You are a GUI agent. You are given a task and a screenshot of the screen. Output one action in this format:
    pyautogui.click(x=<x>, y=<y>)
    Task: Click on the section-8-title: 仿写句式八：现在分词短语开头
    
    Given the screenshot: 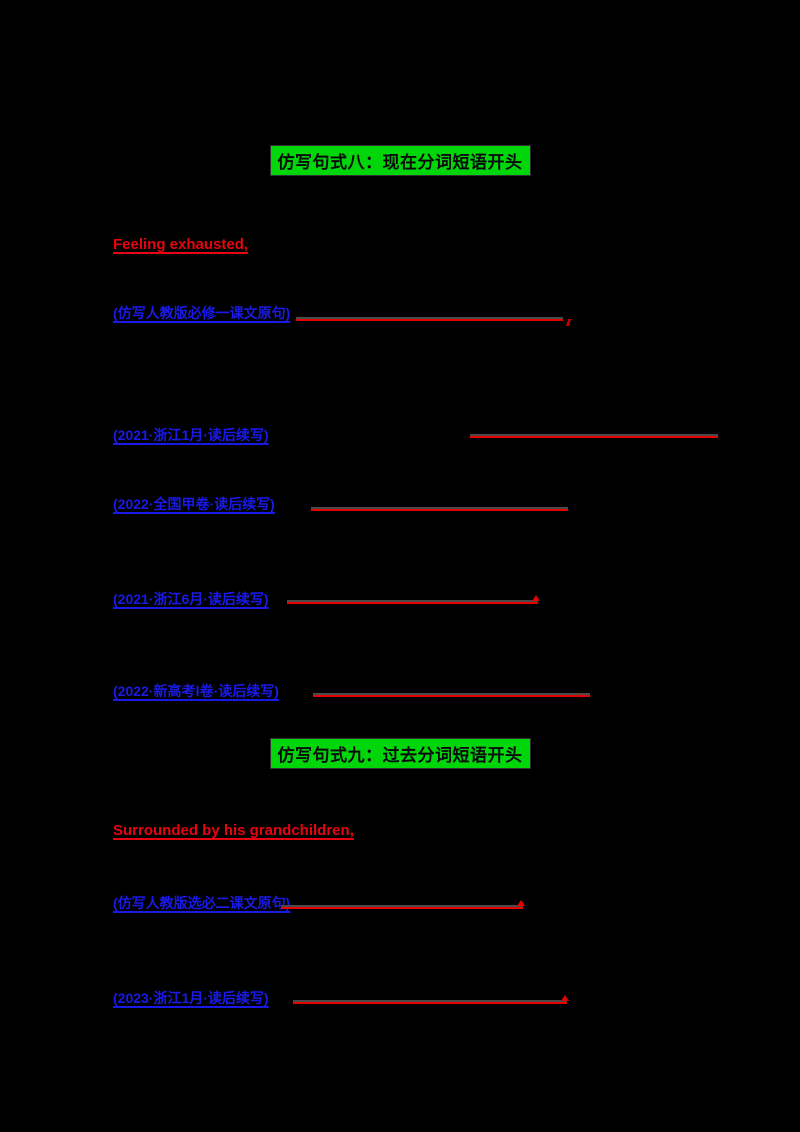 What is the action you would take?
    pyautogui.click(x=400, y=160)
    